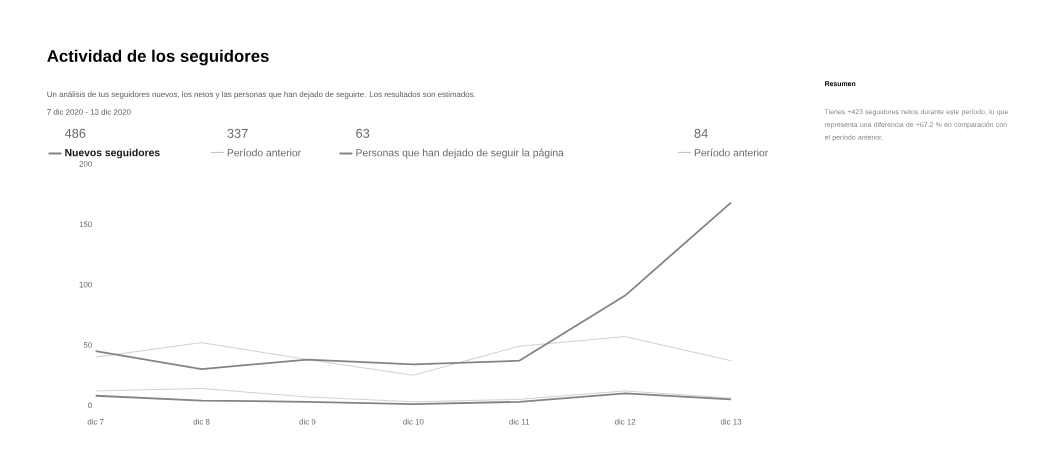 This screenshot has width=1055, height=473. Describe the element at coordinates (460, 153) in the screenshot. I see `legend-label: Personas que han dejado de seguir la página` at that location.